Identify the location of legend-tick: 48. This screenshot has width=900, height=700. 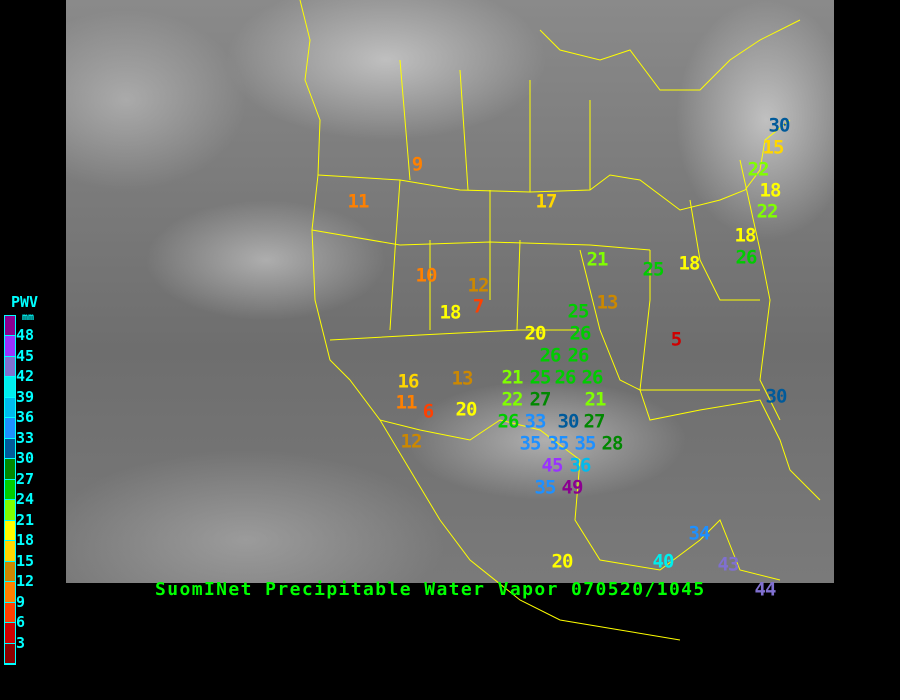
(25, 335).